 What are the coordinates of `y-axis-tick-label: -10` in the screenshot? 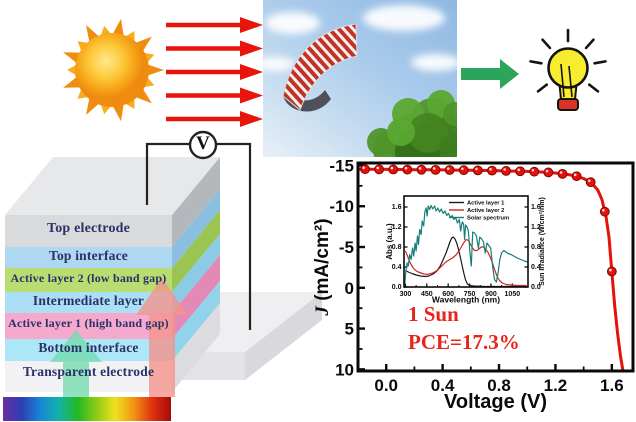 It's located at (341, 206).